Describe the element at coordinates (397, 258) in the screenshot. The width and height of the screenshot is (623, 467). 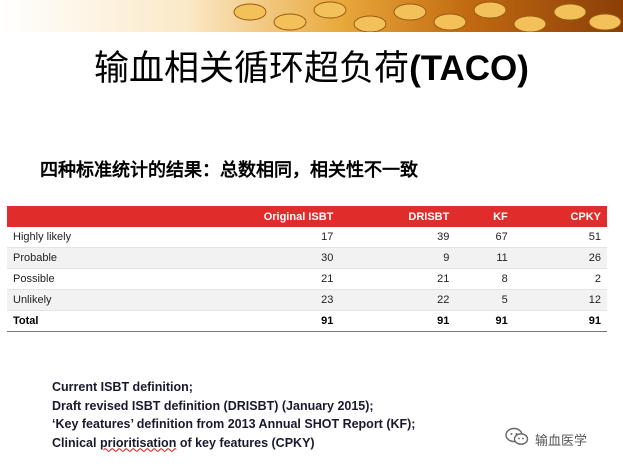
I see `table-cell: 9` at that location.